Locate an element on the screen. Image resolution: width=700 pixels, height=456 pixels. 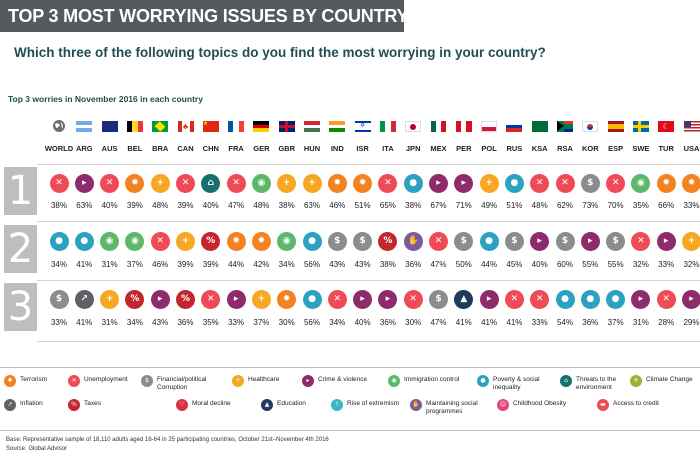
value-label: 46% is located at coordinates (160, 264).